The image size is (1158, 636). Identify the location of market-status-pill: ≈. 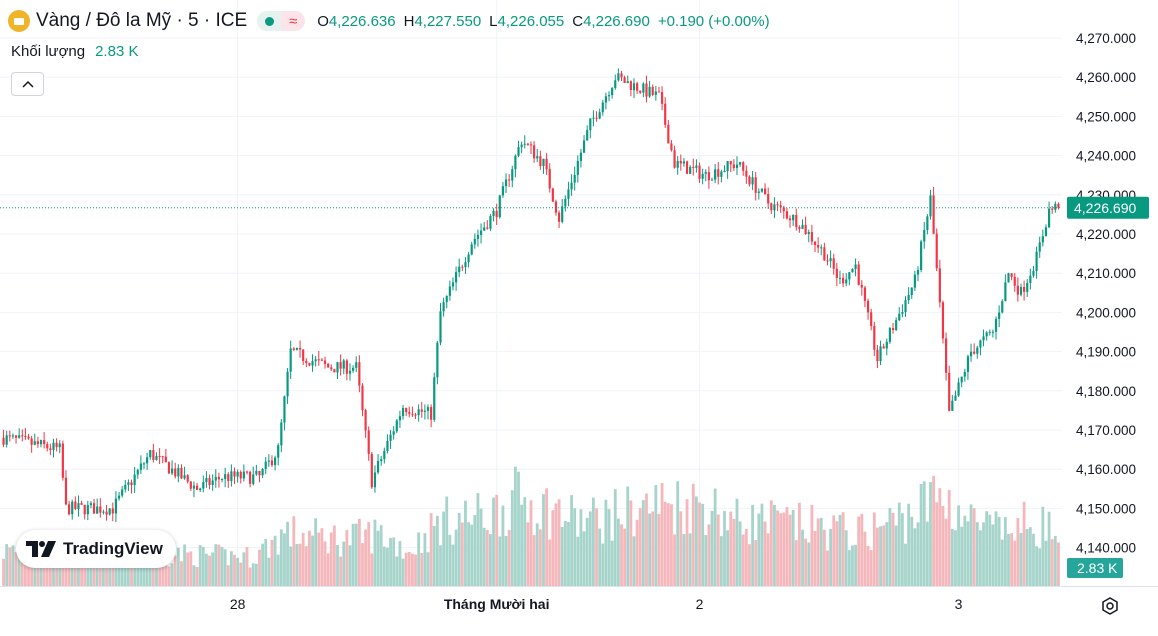
(281, 21).